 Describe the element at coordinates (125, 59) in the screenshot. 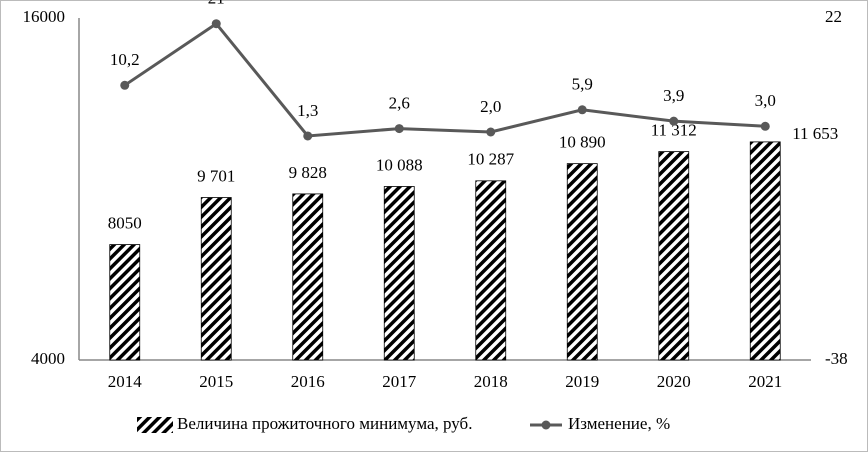

I see `line-value-label: 10,2` at that location.